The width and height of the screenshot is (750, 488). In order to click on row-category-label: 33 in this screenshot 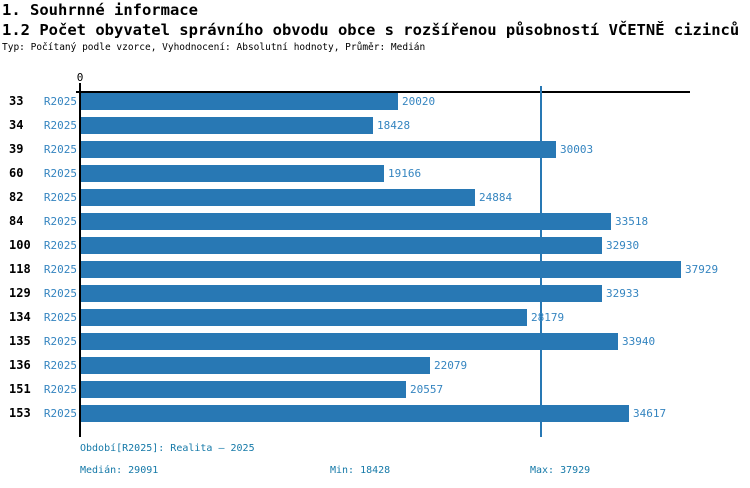, I will do `click(16, 101)`.